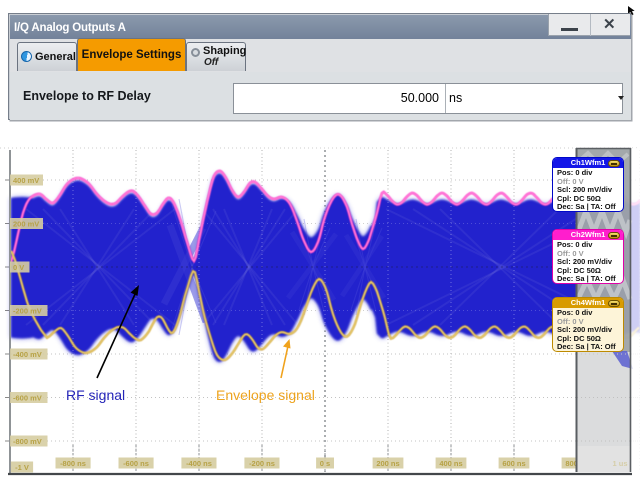 The height and width of the screenshot is (481, 640). What do you see at coordinates (262, 463) in the screenshot?
I see `svg-text: -200 ns` at bounding box center [262, 463].